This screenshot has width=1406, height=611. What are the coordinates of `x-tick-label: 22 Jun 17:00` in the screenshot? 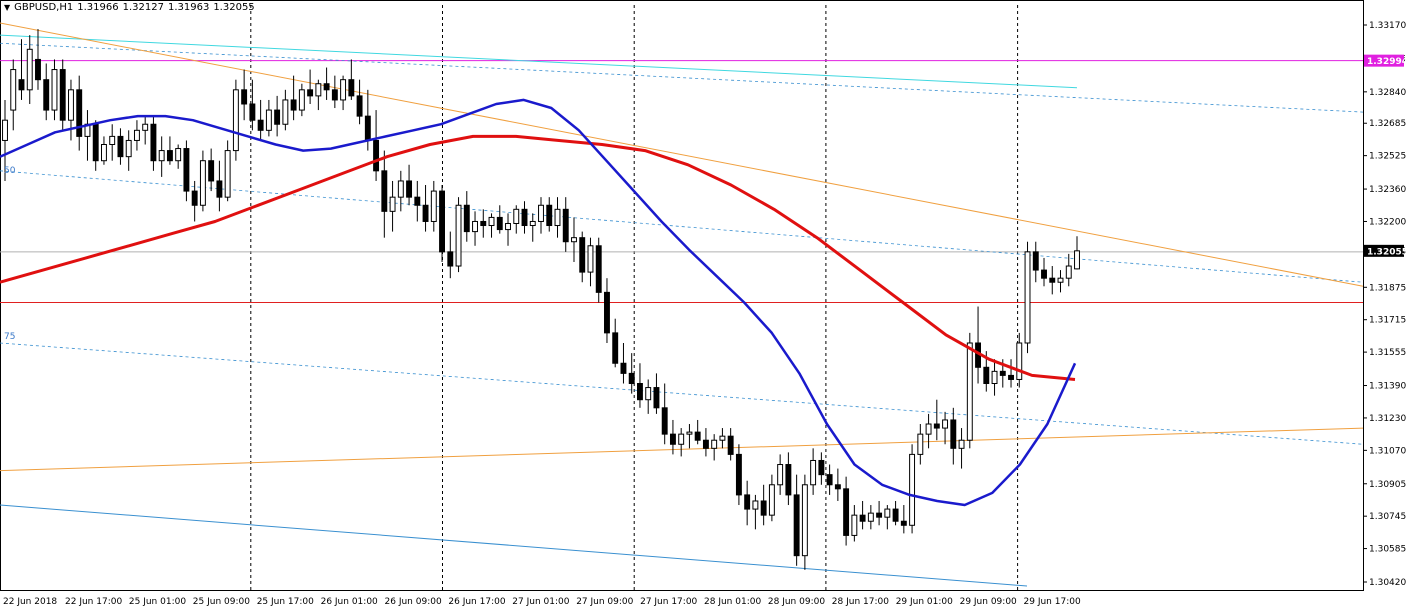 It's located at (93, 602).